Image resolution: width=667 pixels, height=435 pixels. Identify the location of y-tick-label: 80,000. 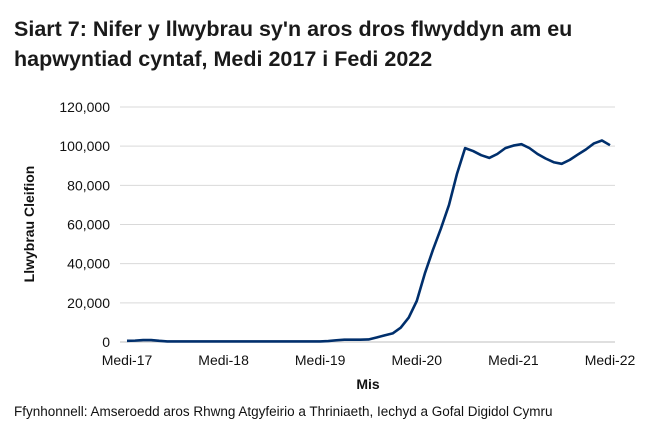
(88, 185).